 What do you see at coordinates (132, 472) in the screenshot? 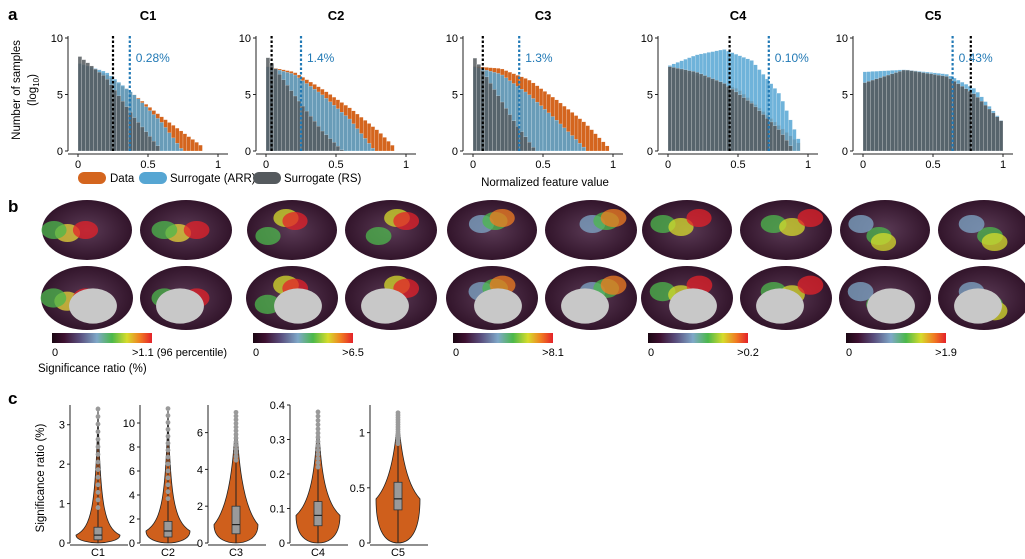
I see `y-tick-label: 6` at bounding box center [132, 472].